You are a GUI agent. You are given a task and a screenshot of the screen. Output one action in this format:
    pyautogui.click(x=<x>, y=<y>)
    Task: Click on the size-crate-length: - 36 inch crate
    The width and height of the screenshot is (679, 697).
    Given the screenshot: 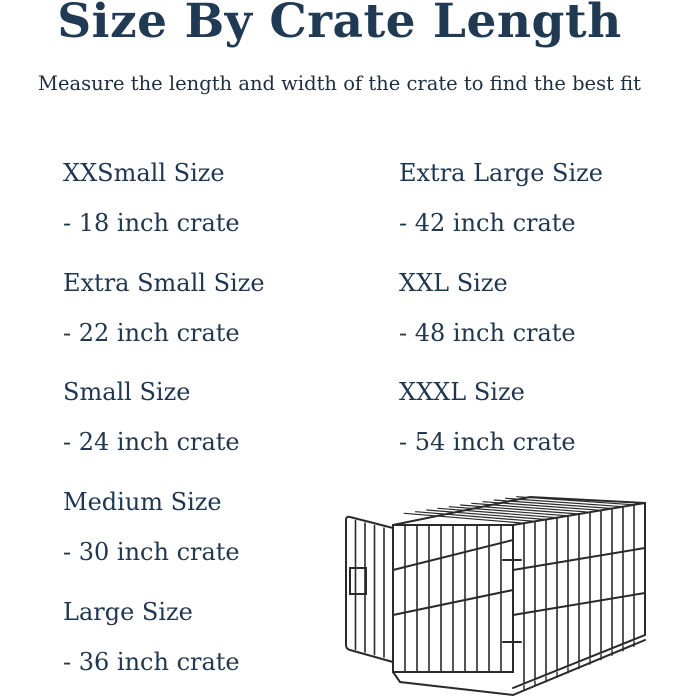 What is the action you would take?
    pyautogui.click(x=151, y=662)
    